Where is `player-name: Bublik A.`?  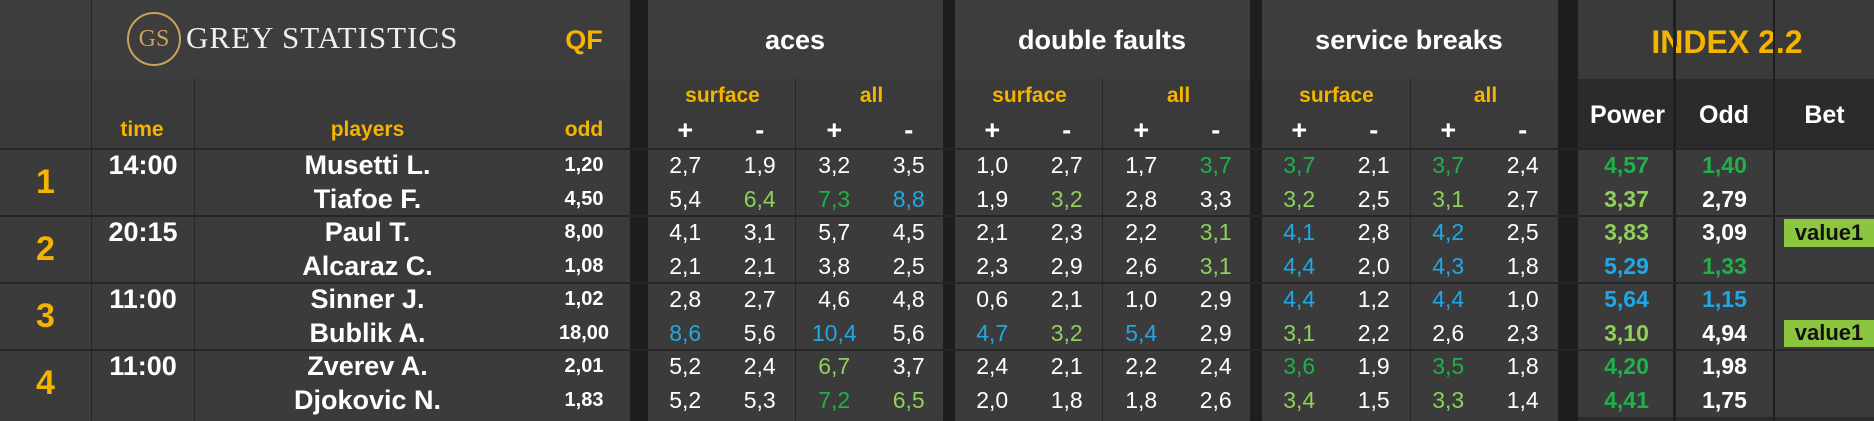 player-name: Bublik A. is located at coordinates (367, 332).